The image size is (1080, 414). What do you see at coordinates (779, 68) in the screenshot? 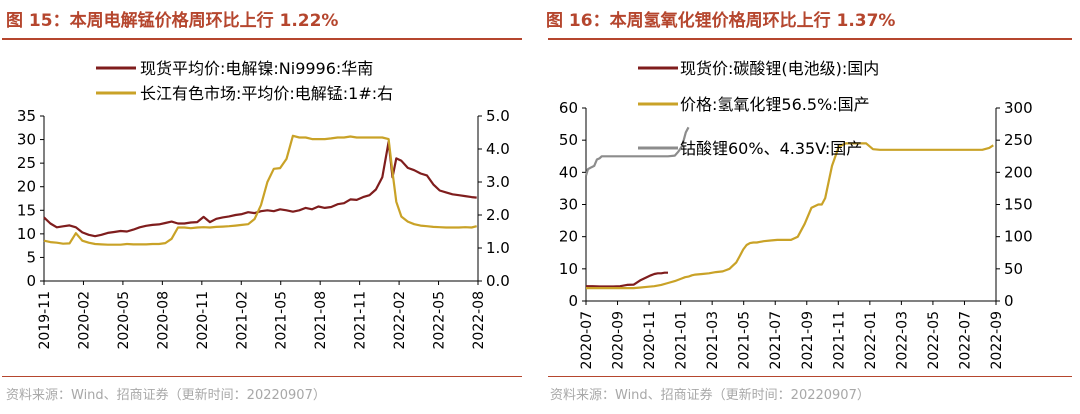
I see `legend-label-1: 现货价:碳酸锂(电池级):国内` at bounding box center [779, 68].